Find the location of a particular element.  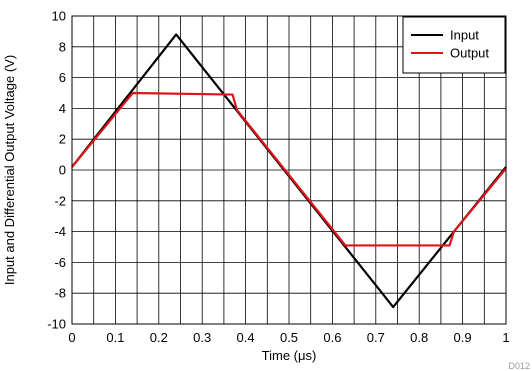

x-tick-label: 0.1 is located at coordinates (115, 337).